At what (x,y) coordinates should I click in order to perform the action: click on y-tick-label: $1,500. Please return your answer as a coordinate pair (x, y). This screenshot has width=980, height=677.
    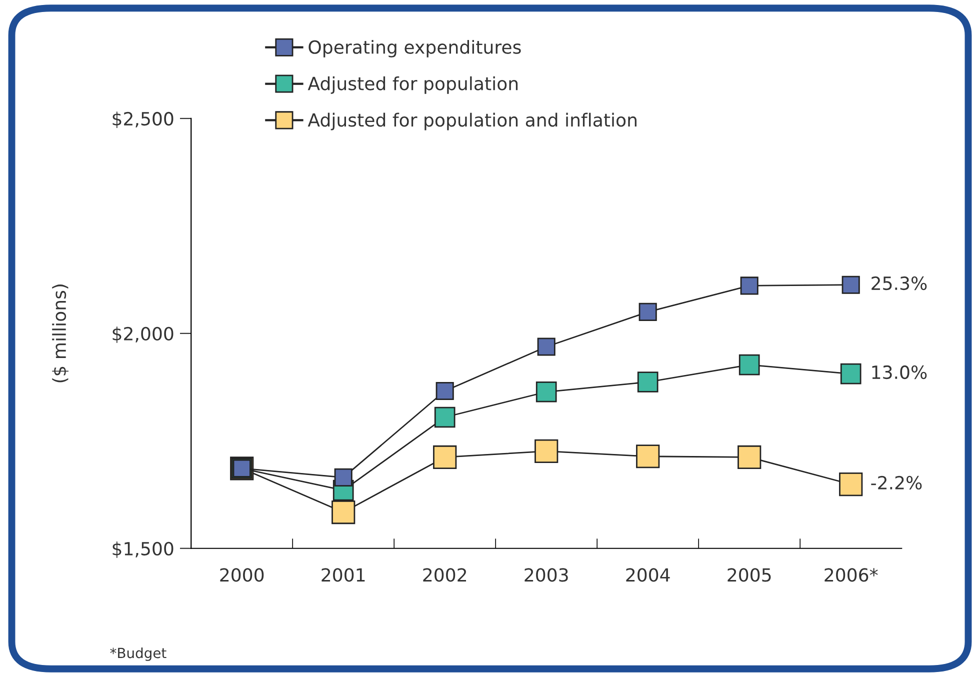
    Looking at the image, I should click on (143, 550).